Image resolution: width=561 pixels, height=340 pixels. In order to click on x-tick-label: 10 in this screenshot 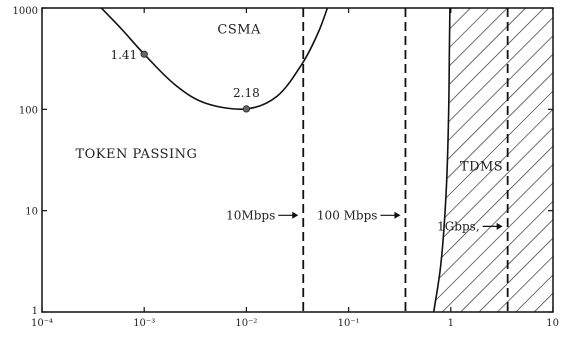, I will do `click(552, 323)`.